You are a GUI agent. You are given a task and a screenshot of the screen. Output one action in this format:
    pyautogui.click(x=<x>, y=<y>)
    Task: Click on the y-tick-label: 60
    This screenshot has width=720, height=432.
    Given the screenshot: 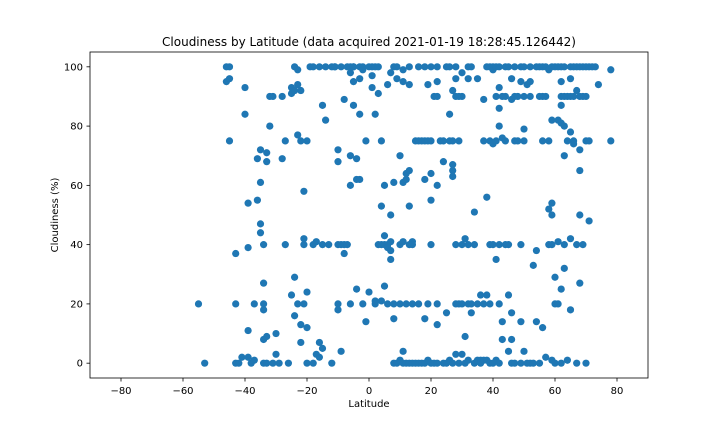 What is the action you would take?
    pyautogui.click(x=76, y=186)
    